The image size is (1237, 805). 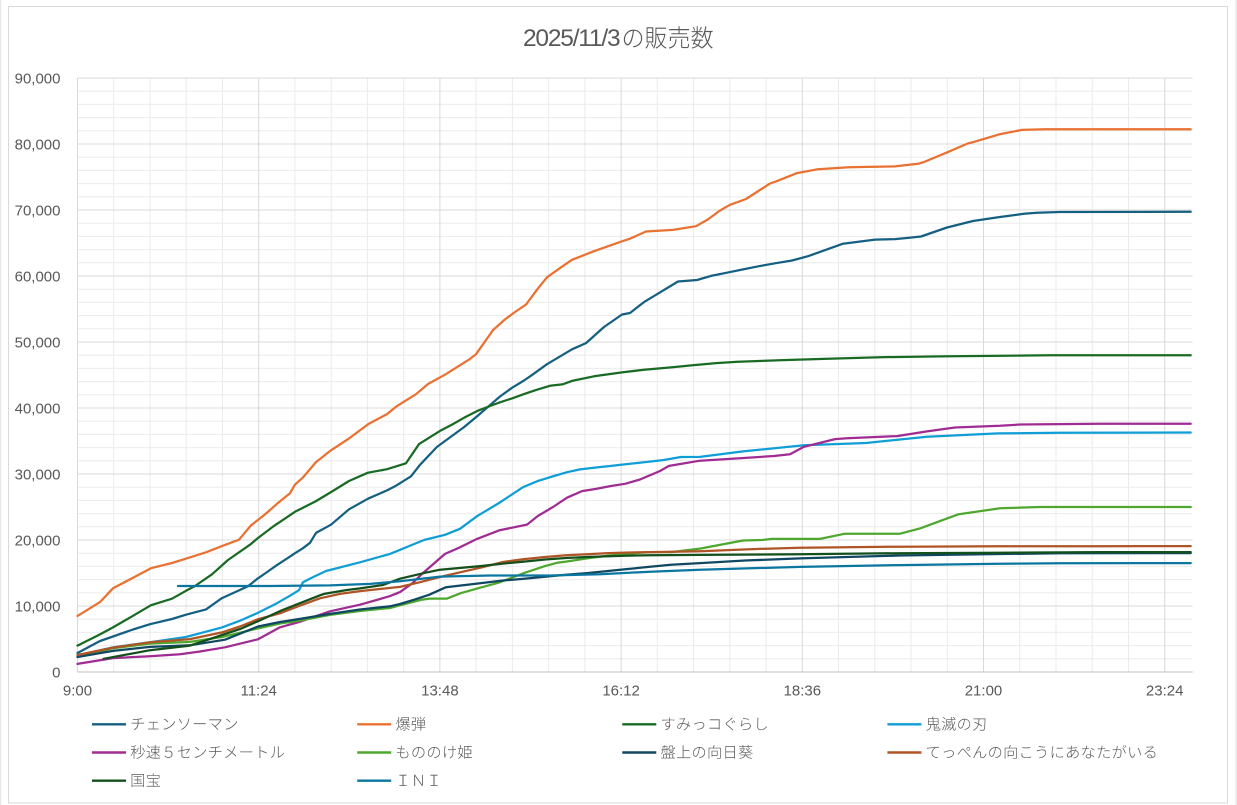 What do you see at coordinates (38, 408) in the screenshot?
I see `svg-text: 40,000` at bounding box center [38, 408].